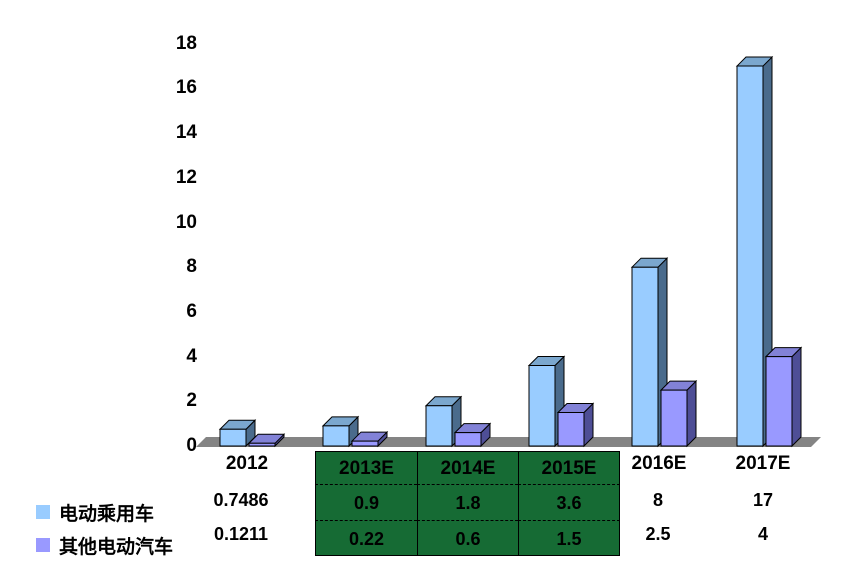  I want to click on legend-item-other-ev: 其他电动汽车, so click(105, 546).